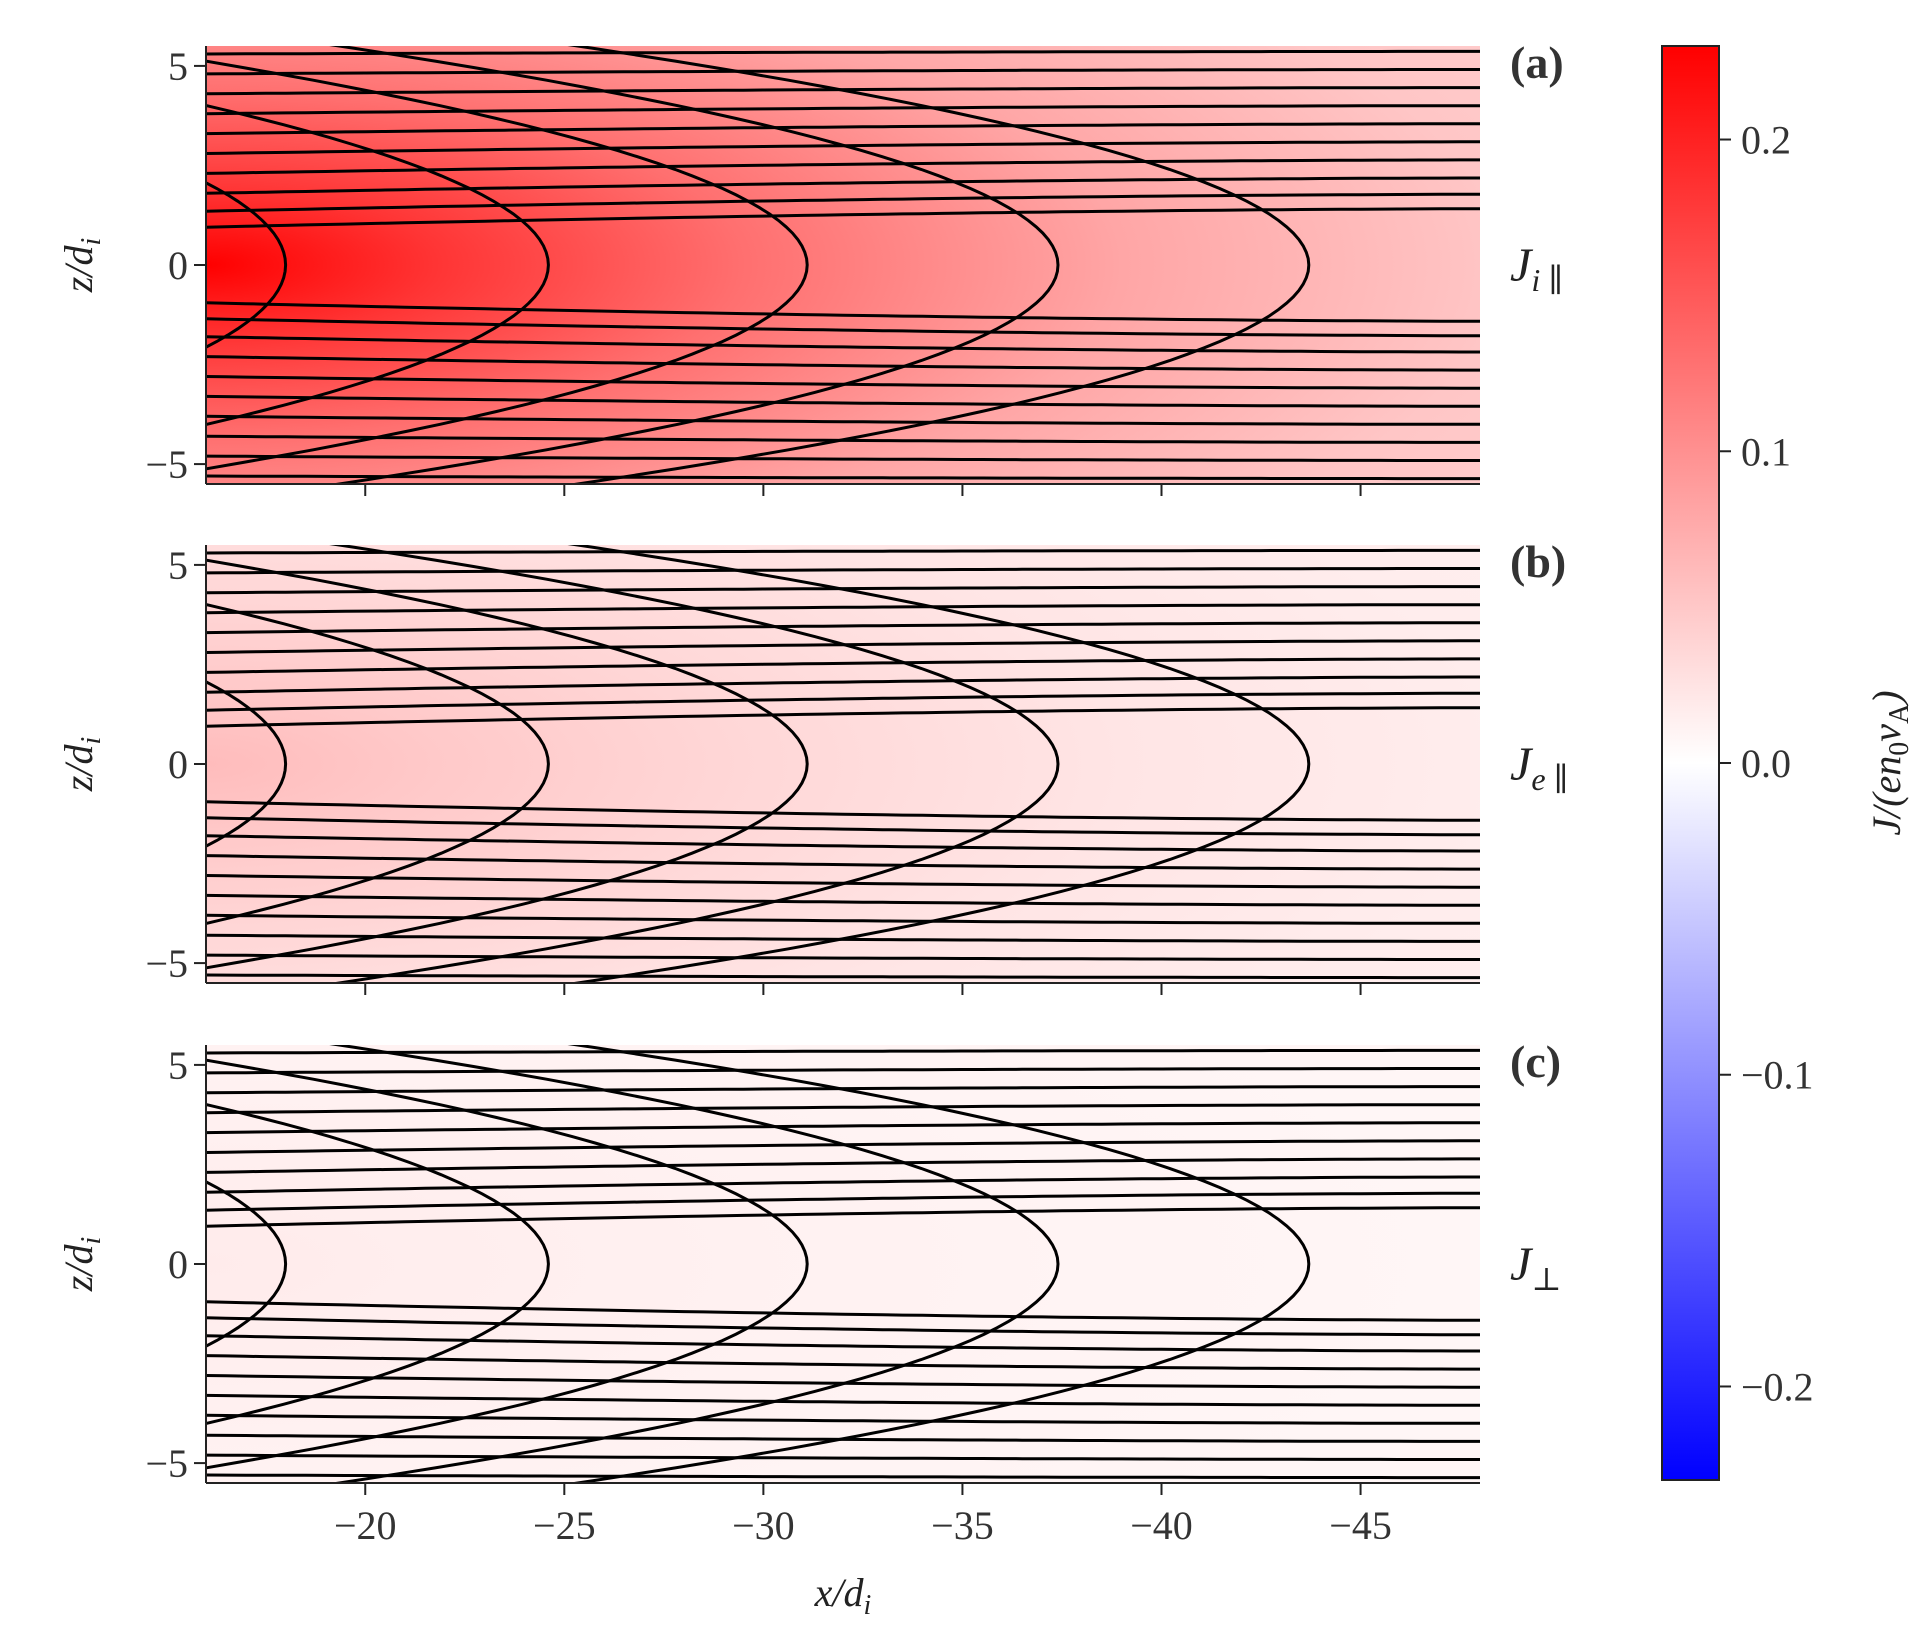  Describe the element at coordinates (1766, 763) in the screenshot. I see `colorbar-tick-label: 0.0` at that location.